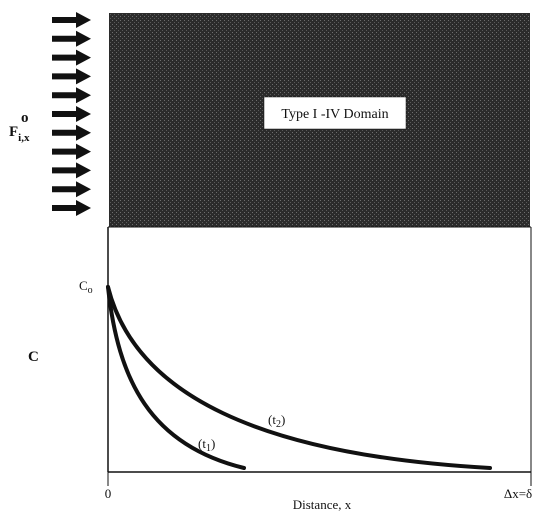  What do you see at coordinates (283, 419) in the screenshot?
I see `curve-label-t2-close: )` at bounding box center [283, 419].